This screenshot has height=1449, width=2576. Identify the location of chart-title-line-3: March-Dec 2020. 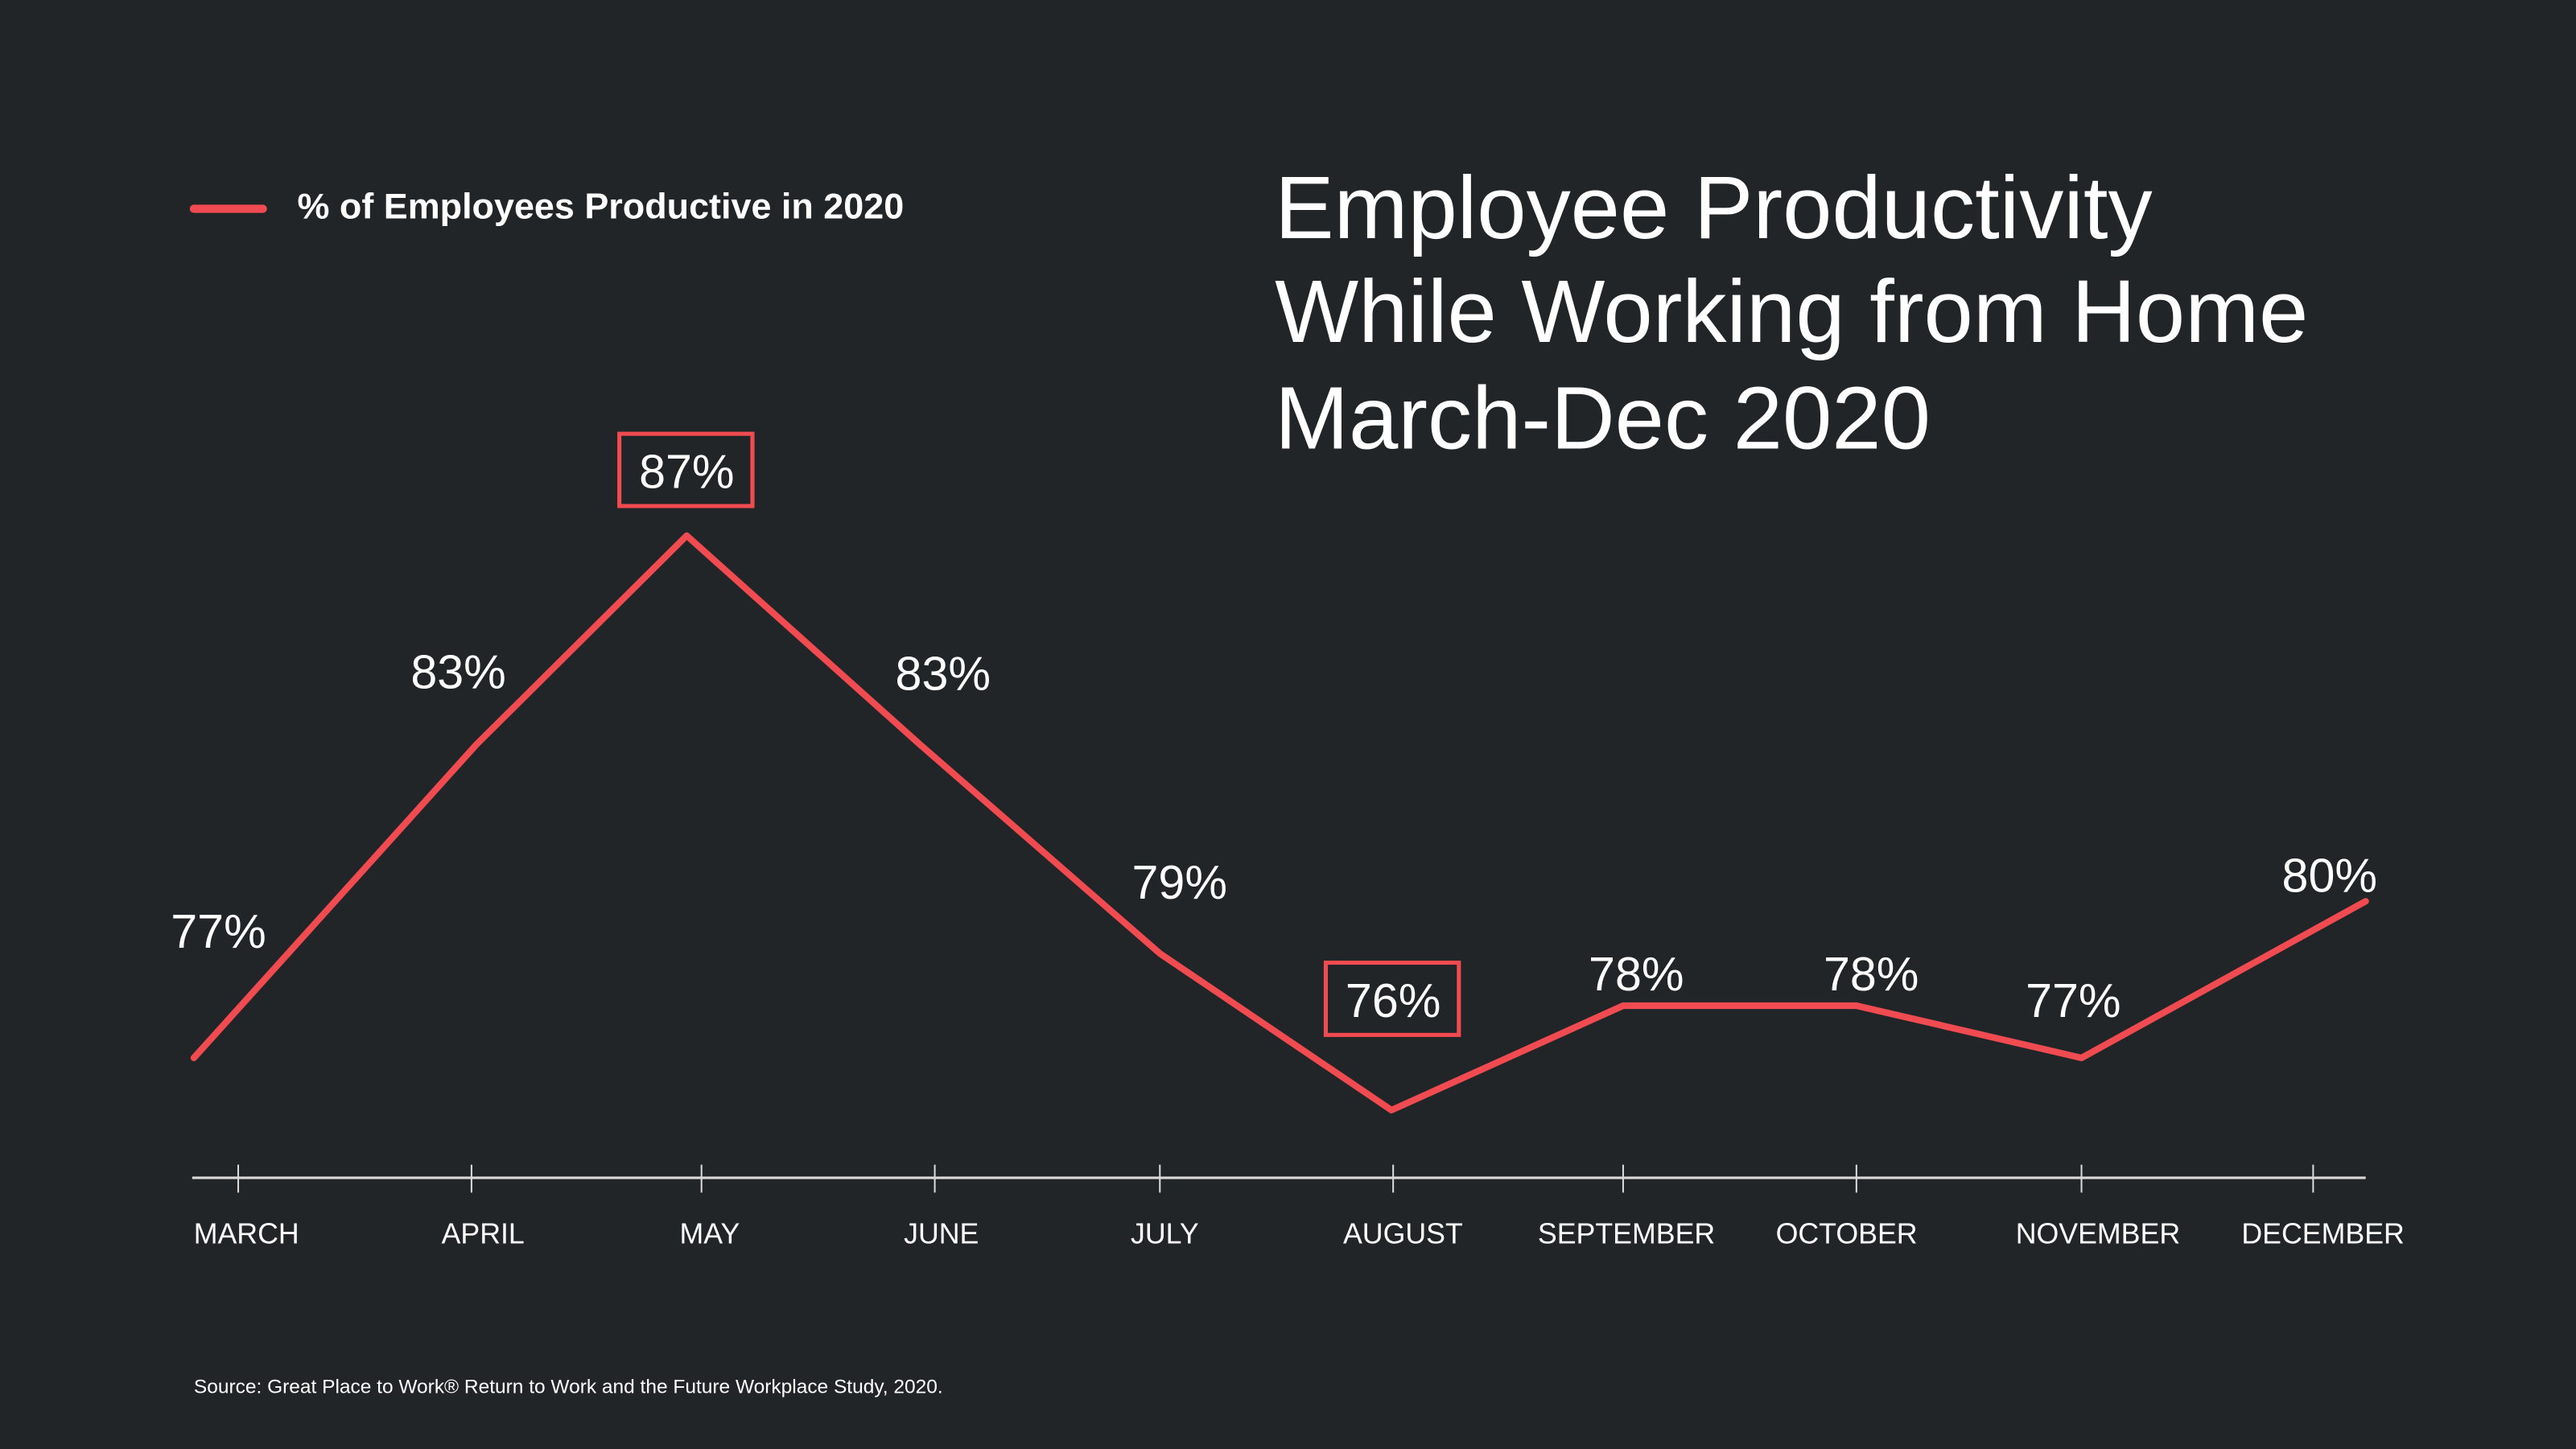
(1603, 418).